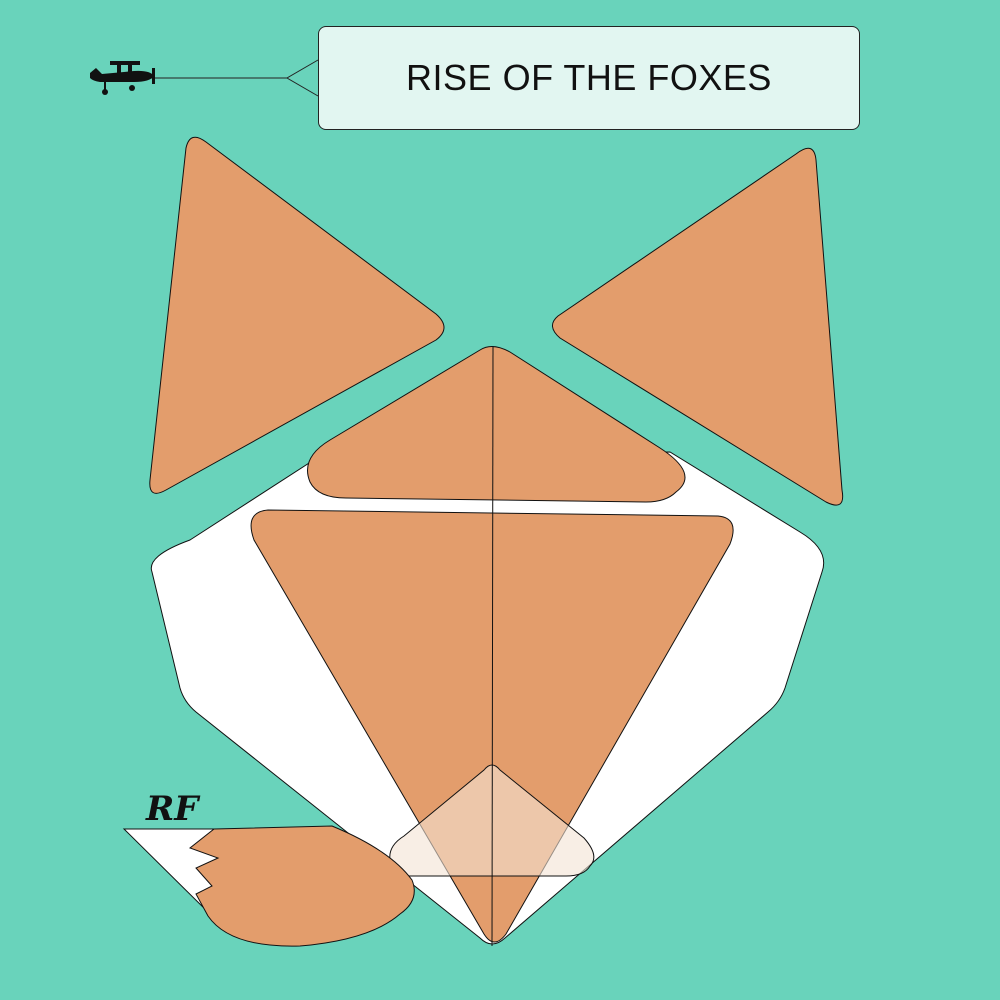 Image resolution: width=1000 pixels, height=1000 pixels. I want to click on tail, so click(301, 886).